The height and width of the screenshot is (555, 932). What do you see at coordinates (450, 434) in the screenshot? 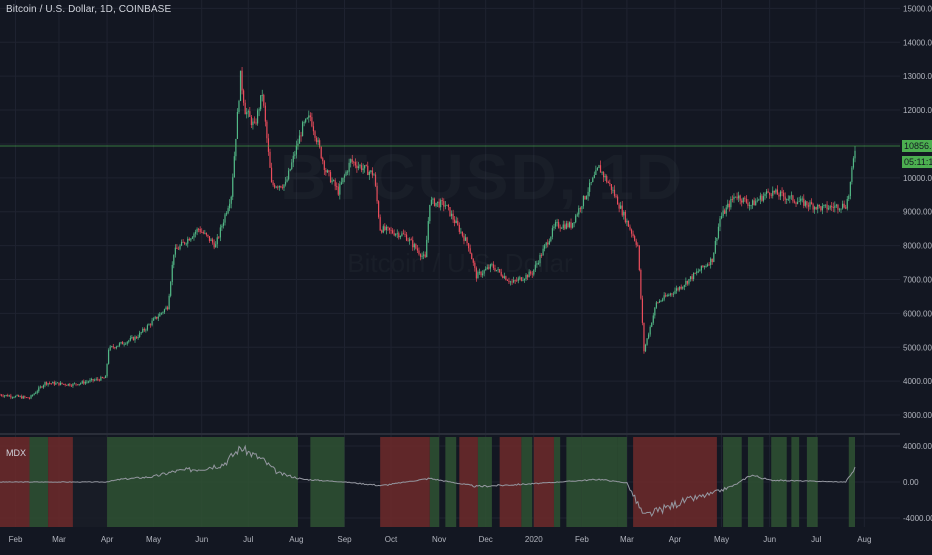
I see `pane-divider` at bounding box center [450, 434].